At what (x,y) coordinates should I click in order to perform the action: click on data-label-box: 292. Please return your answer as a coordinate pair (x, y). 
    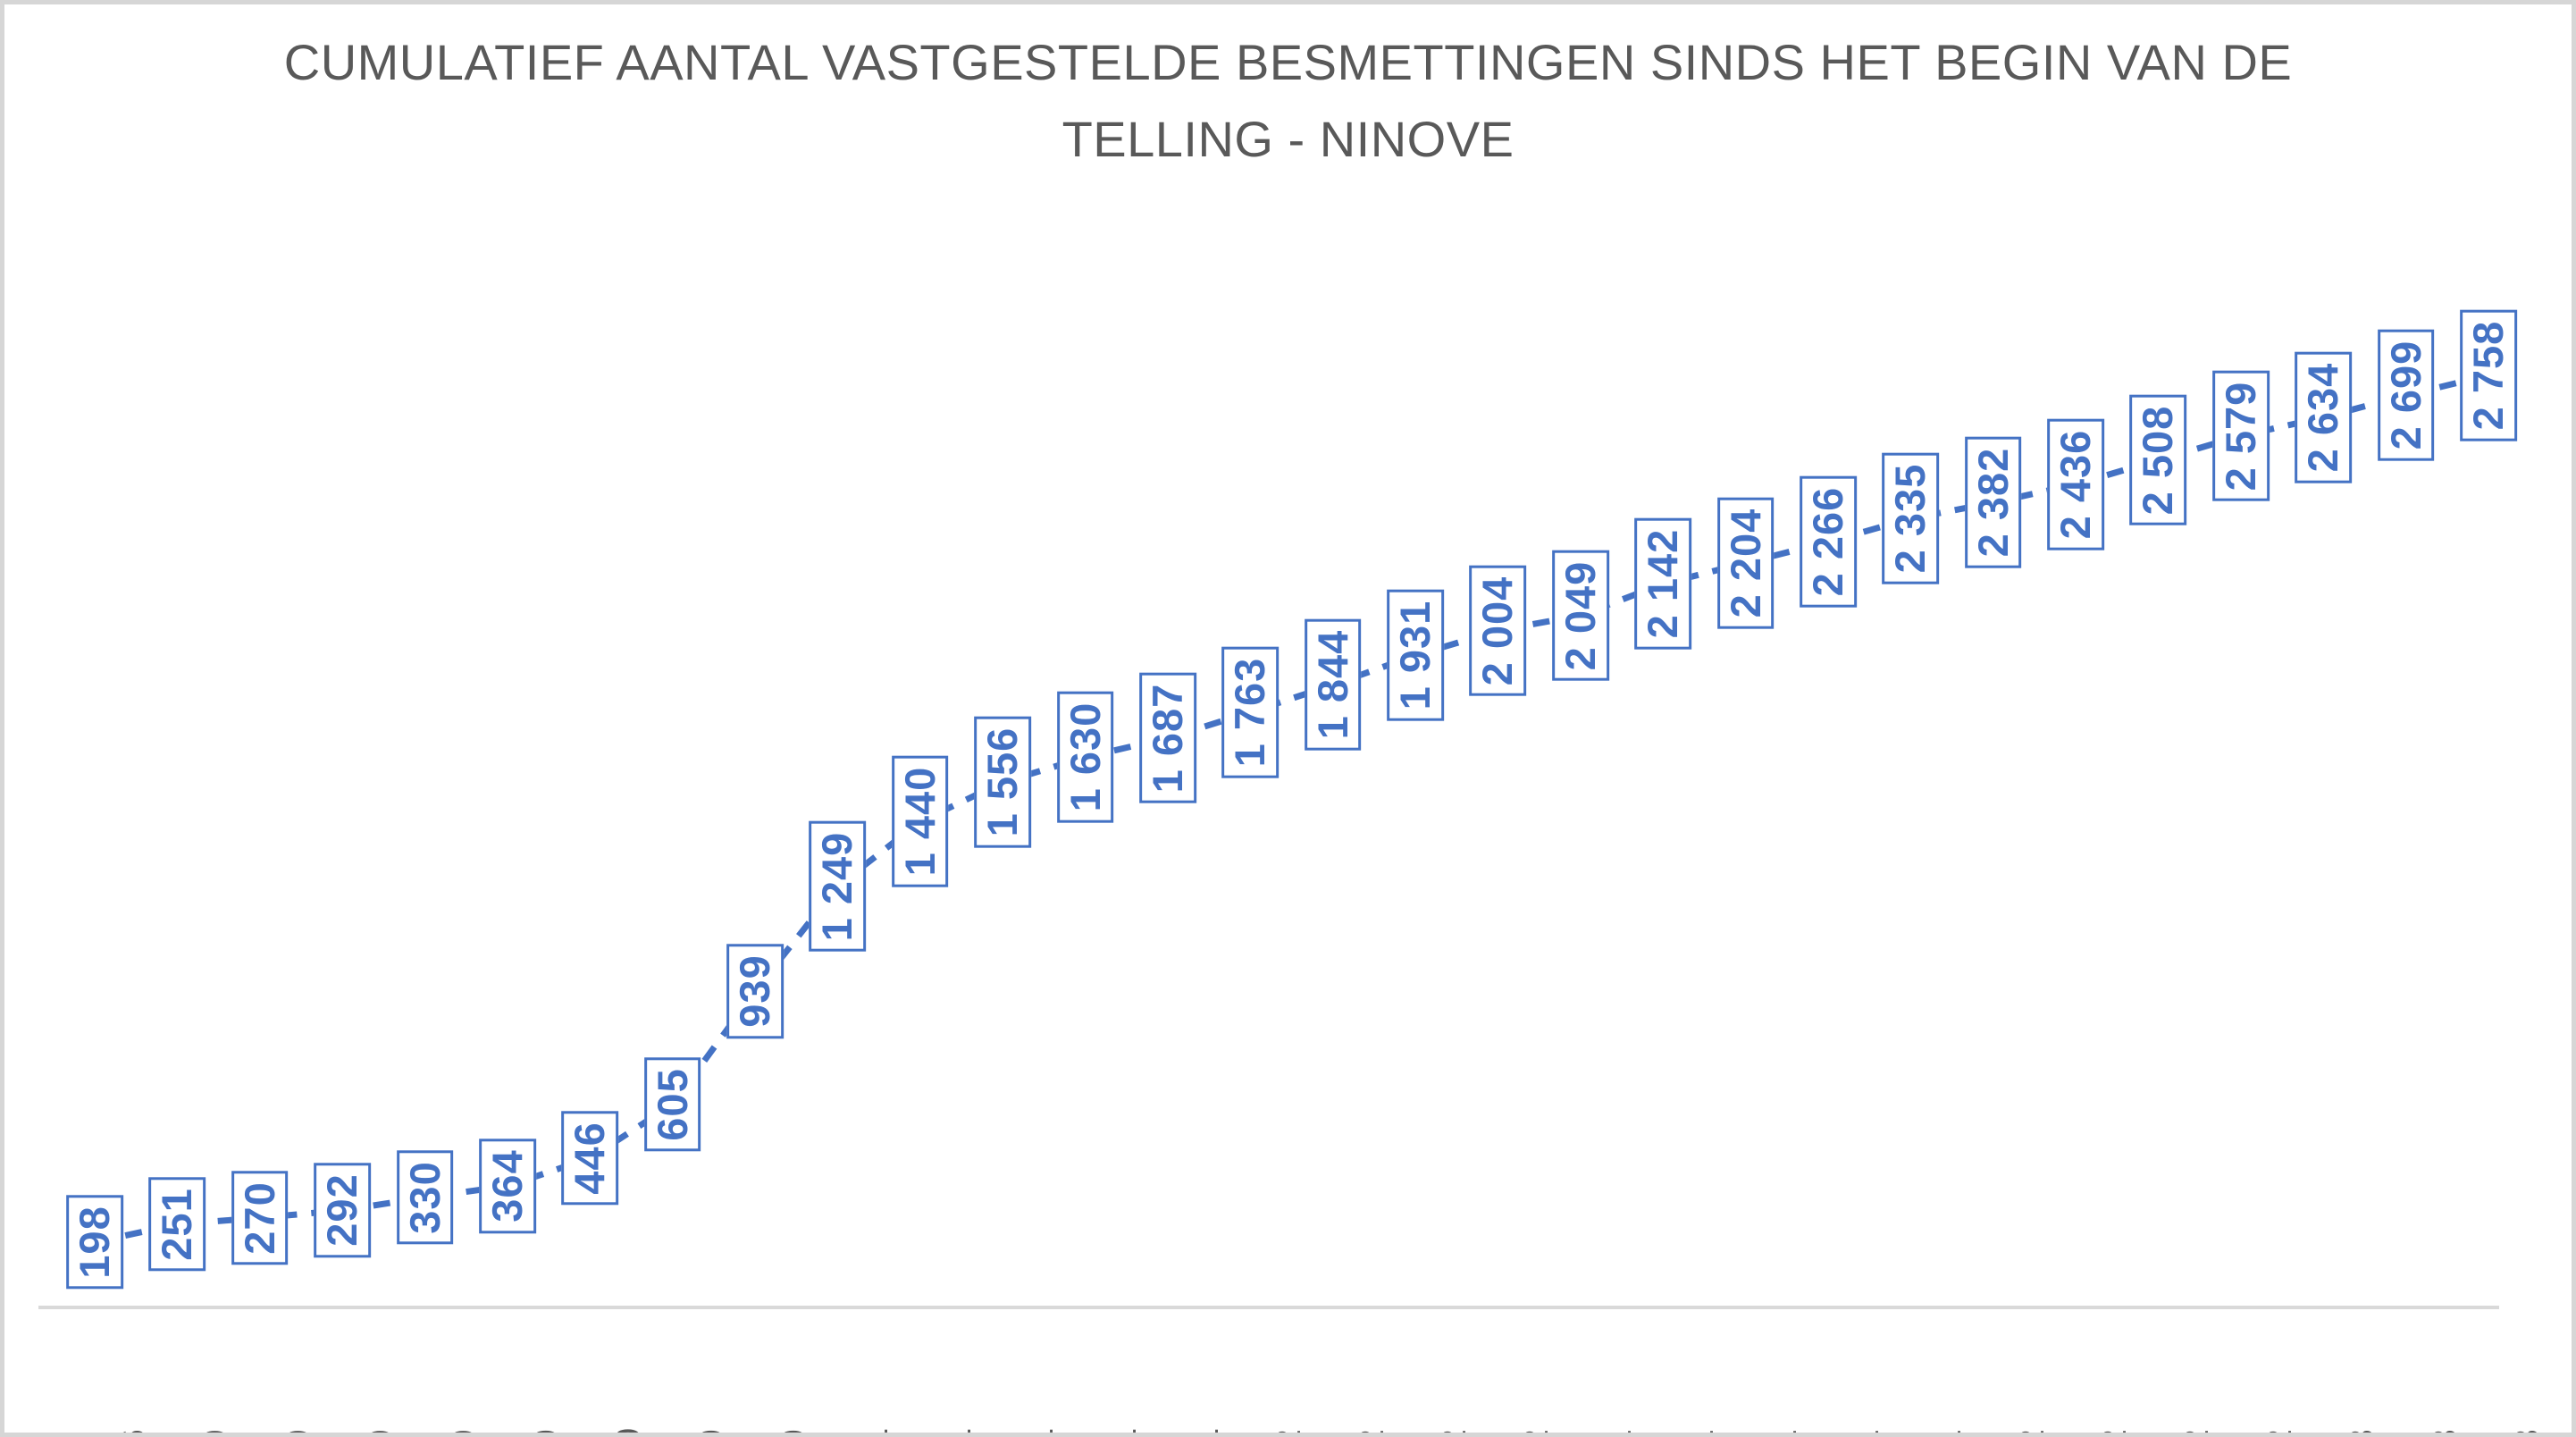
    Looking at the image, I should click on (342, 1210).